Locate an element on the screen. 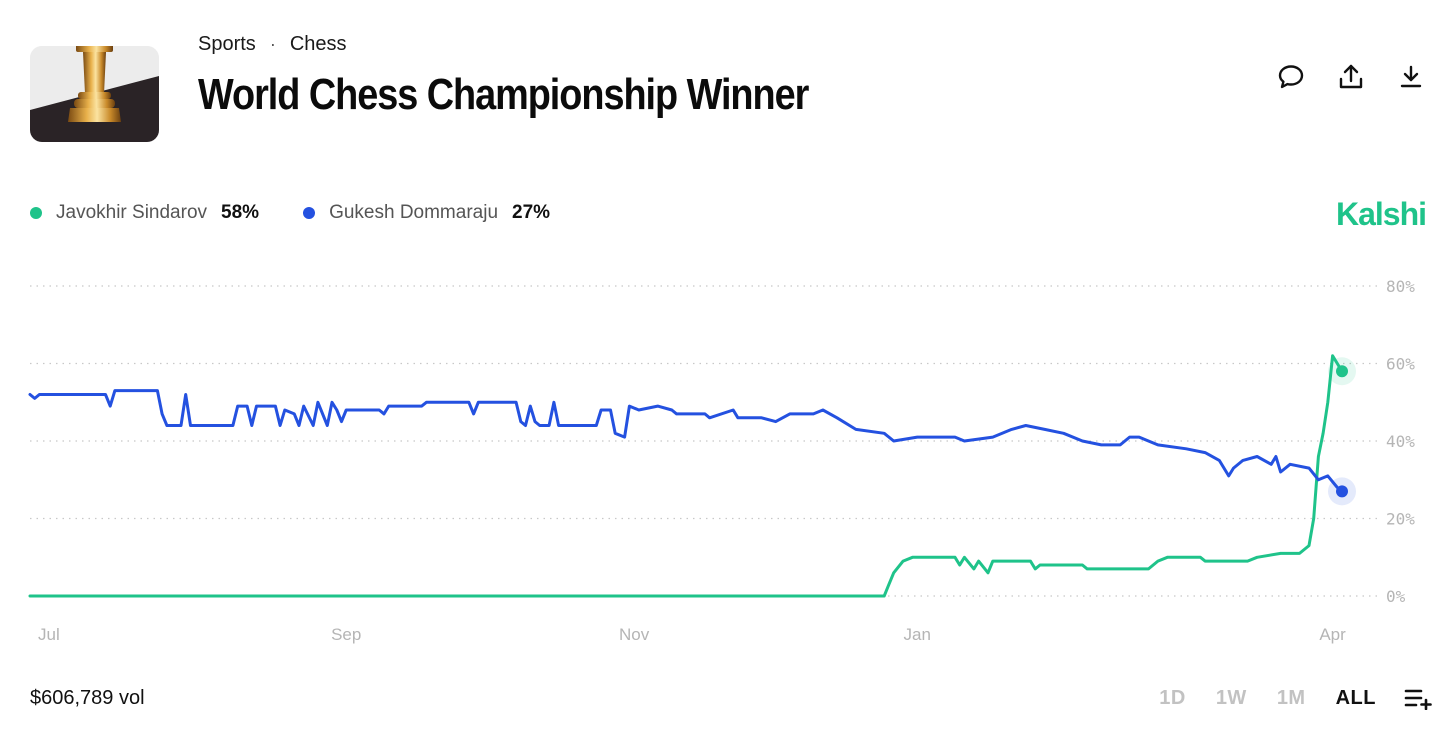  legend-value: 27% is located at coordinates (531, 212).